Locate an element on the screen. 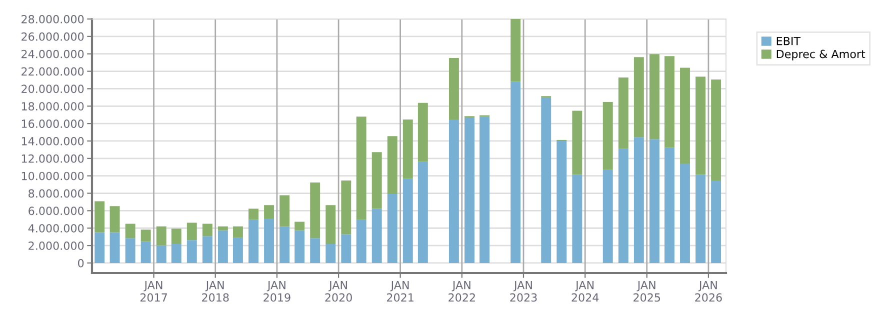 The height and width of the screenshot is (313, 876). x-tick-label: JAN 2019 is located at coordinates (277, 291).